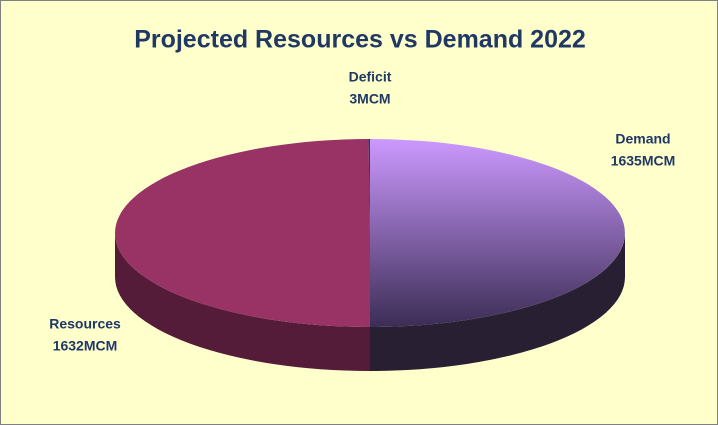 This screenshot has height=425, width=718. I want to click on slice-label: Demand, so click(642, 139).